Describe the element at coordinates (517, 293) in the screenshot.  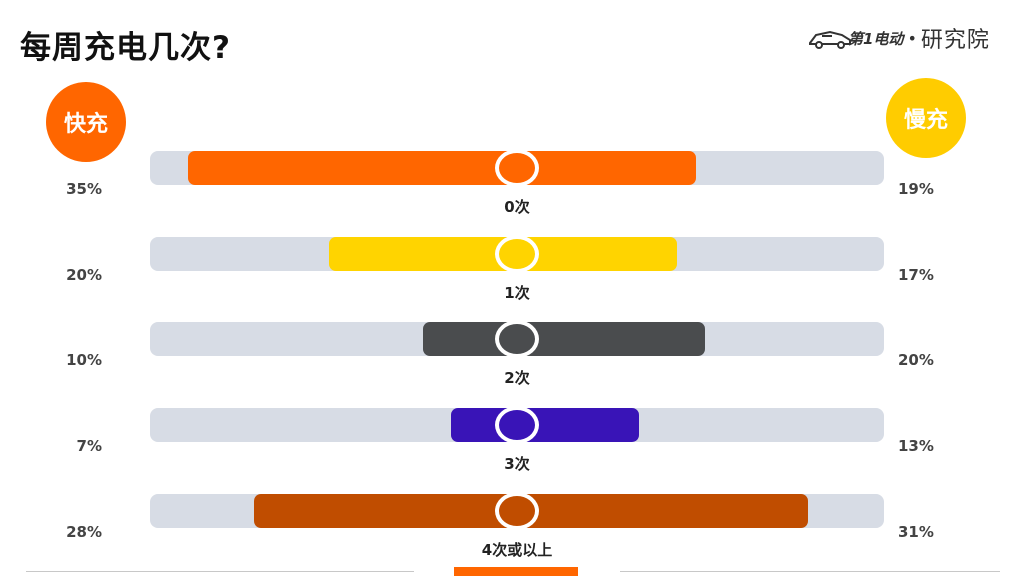
I see `category-label: 1次` at that location.